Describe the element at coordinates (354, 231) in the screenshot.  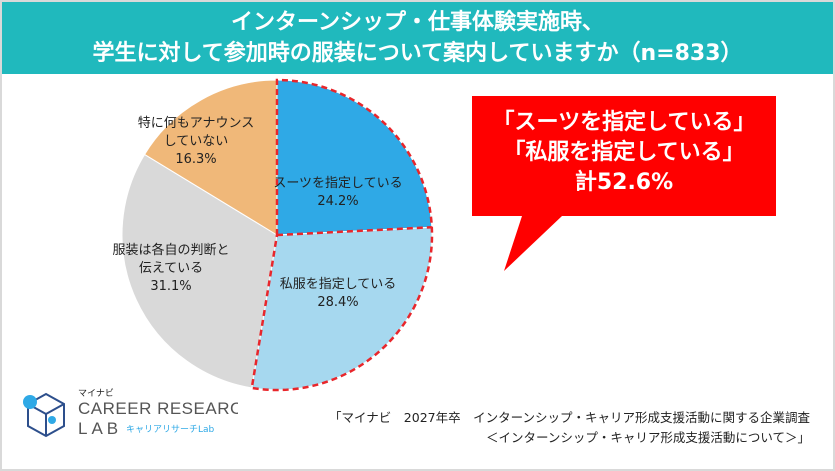
I see `highlight-divider` at that location.